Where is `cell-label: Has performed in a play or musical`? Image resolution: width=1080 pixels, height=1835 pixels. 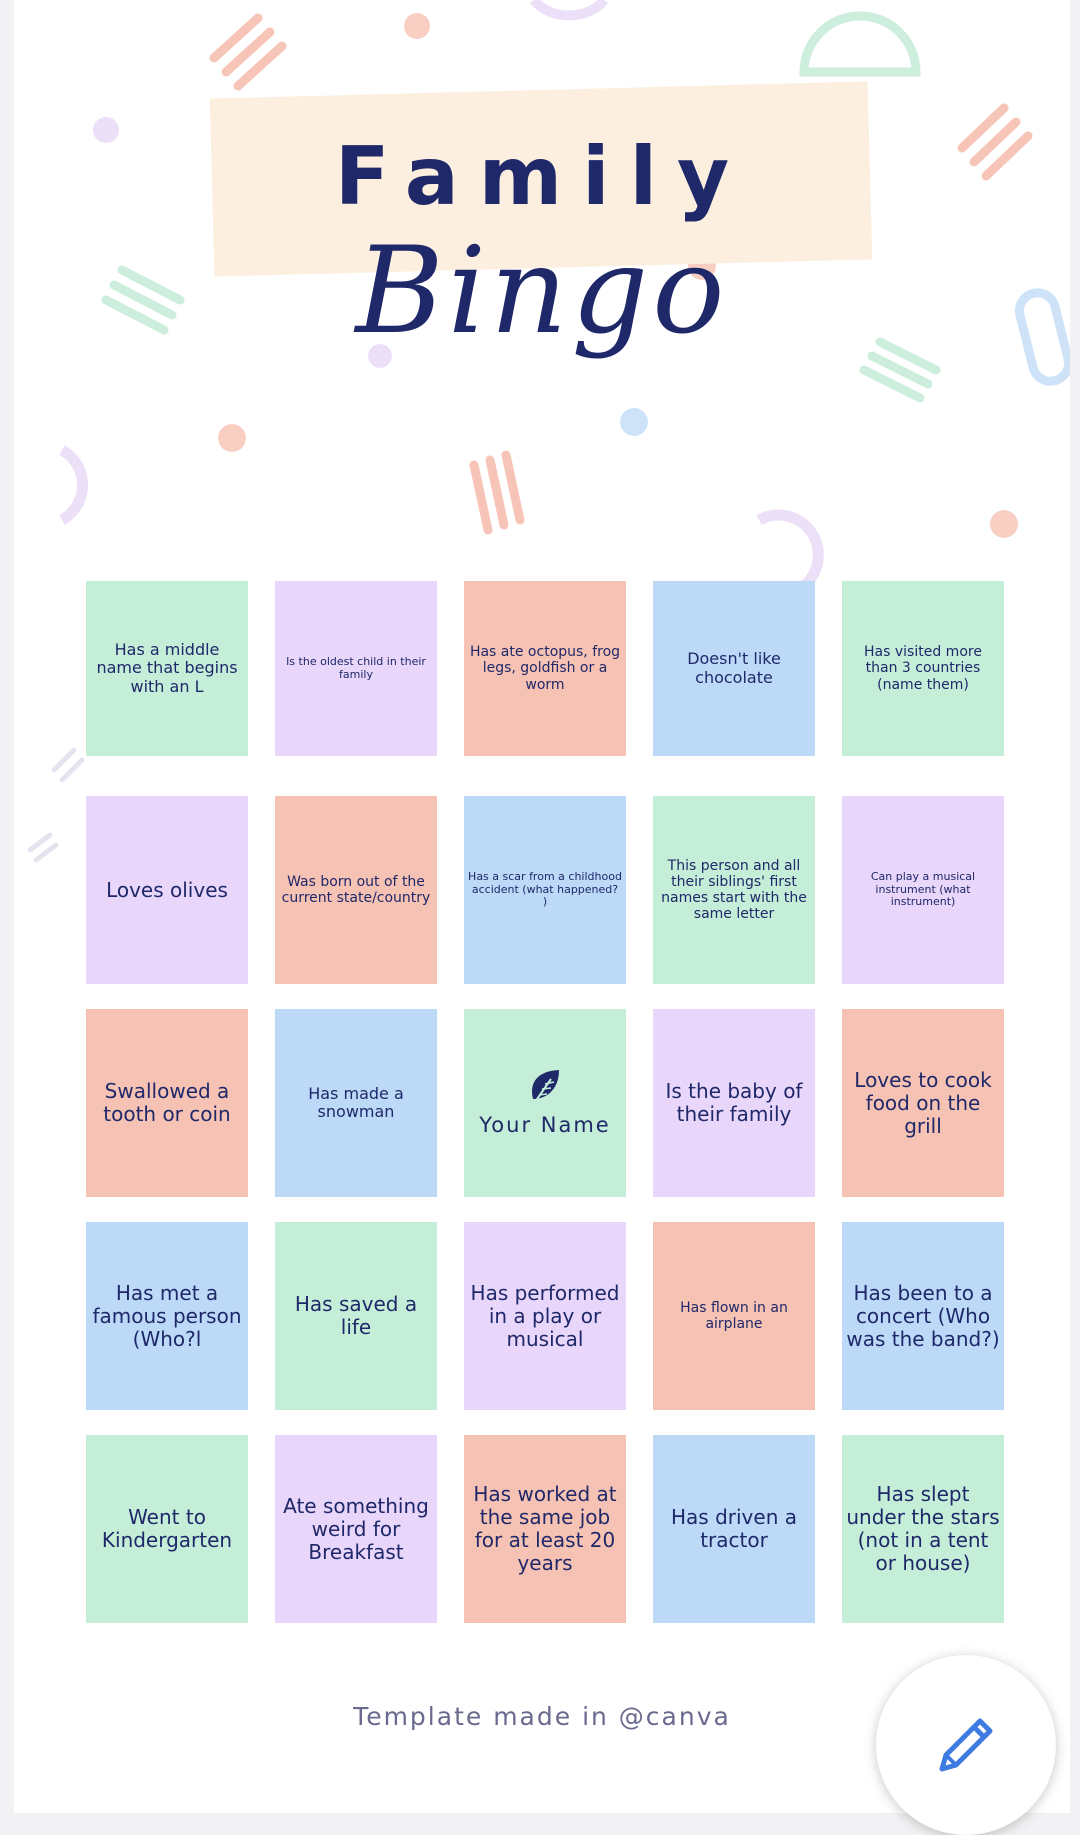 cell-label: Has performed in a play or musical is located at coordinates (545, 1315).